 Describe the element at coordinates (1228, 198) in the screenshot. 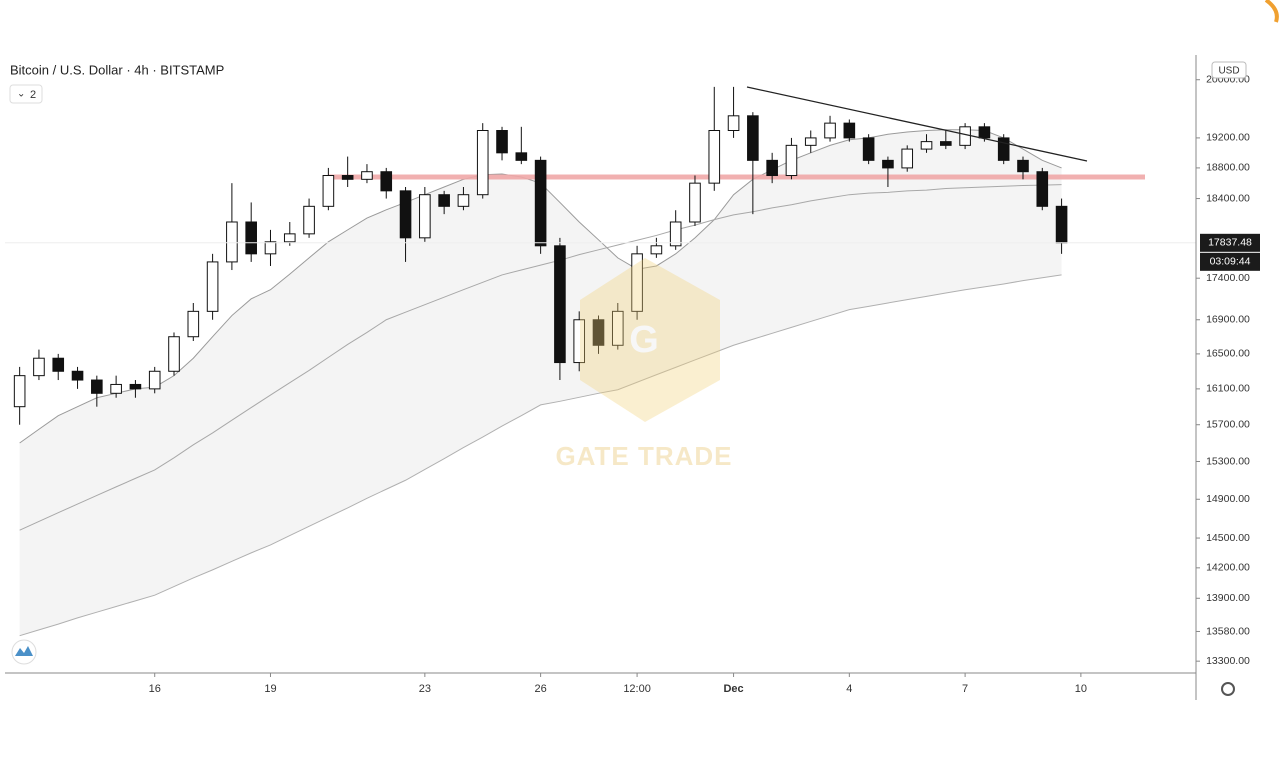

I see `y-tick-label: 18400.00` at that location.